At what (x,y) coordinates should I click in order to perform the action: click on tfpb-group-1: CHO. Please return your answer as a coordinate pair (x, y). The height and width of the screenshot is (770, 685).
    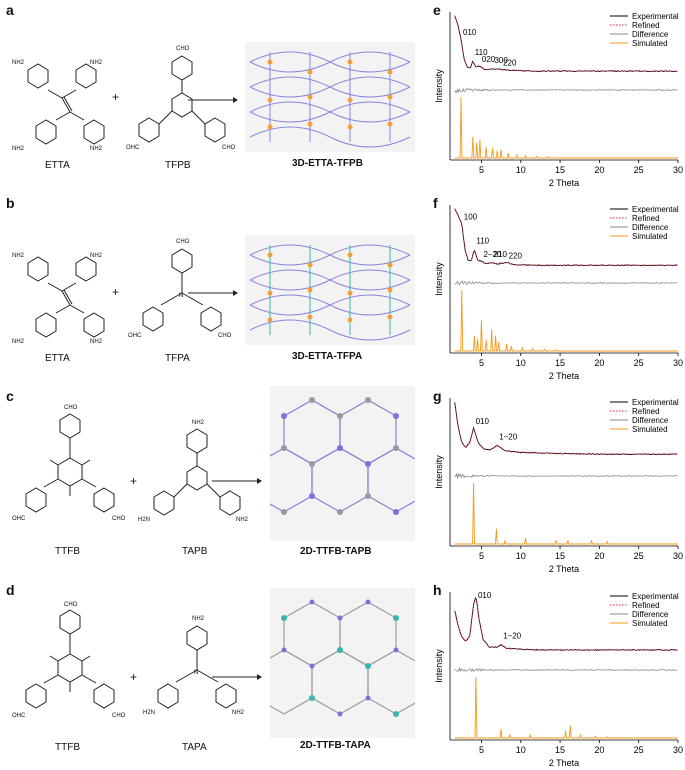
    Looking at the image, I should click on (183, 49).